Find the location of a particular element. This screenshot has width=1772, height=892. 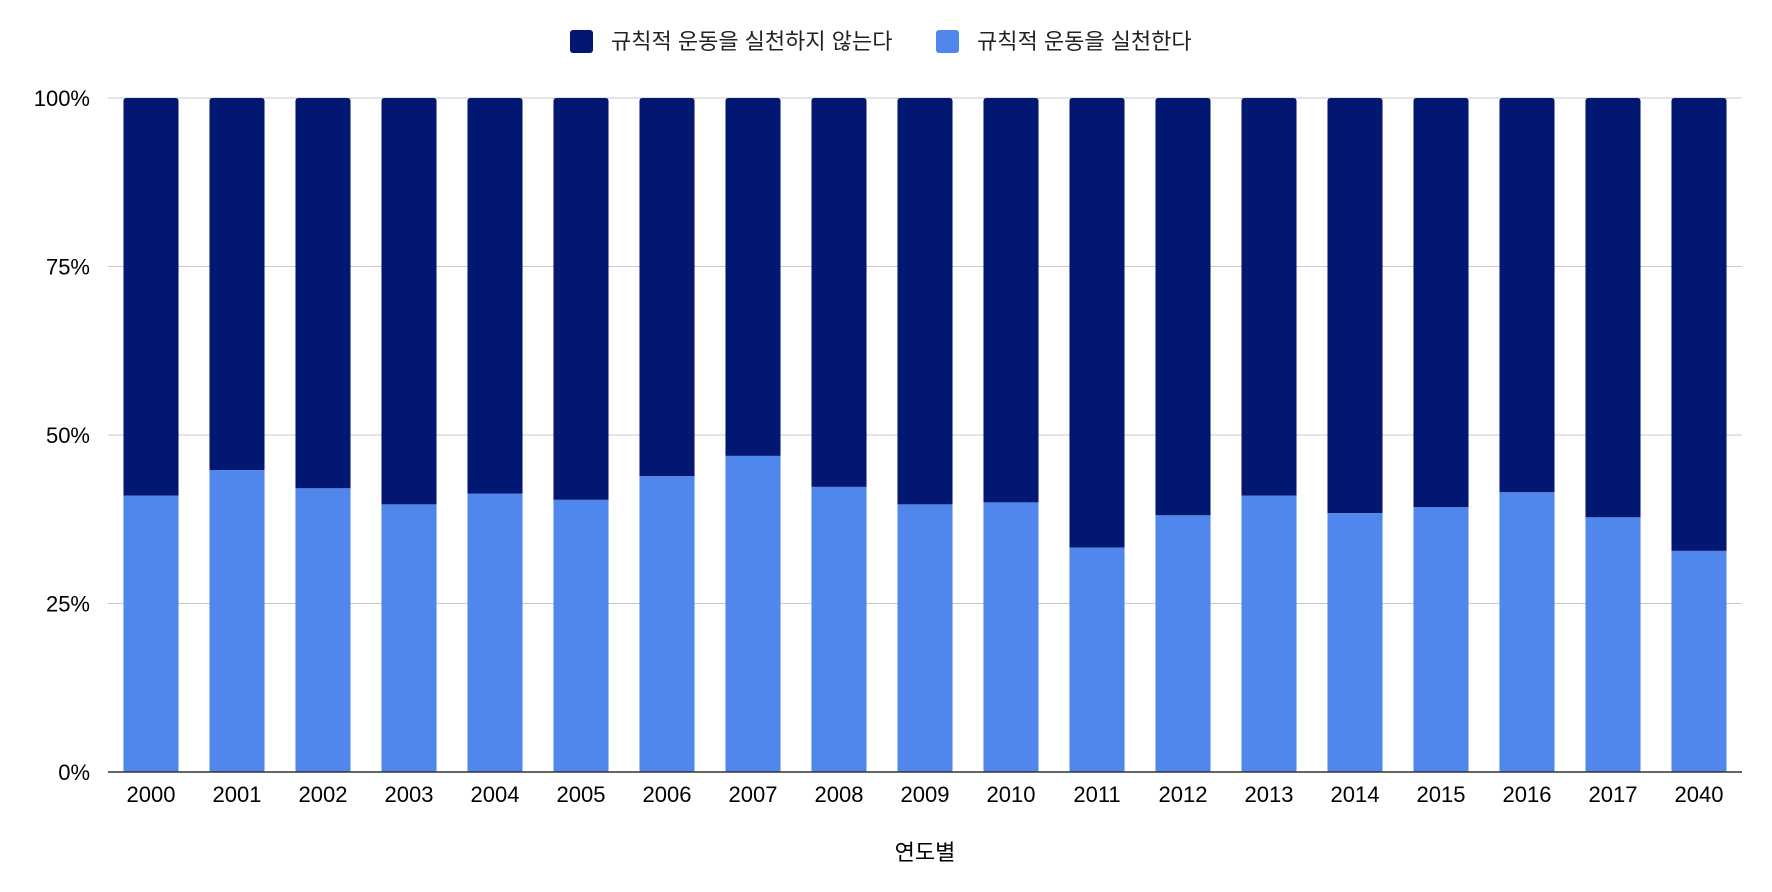

y-tick-label: 100% is located at coordinates (62, 98).